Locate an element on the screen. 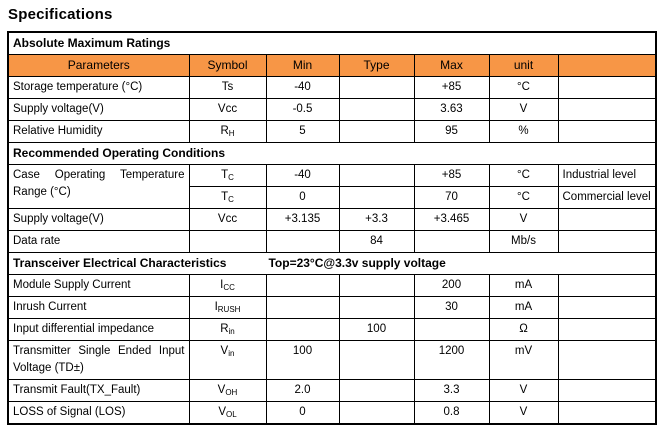  symbol-cell: Vin is located at coordinates (227, 360).